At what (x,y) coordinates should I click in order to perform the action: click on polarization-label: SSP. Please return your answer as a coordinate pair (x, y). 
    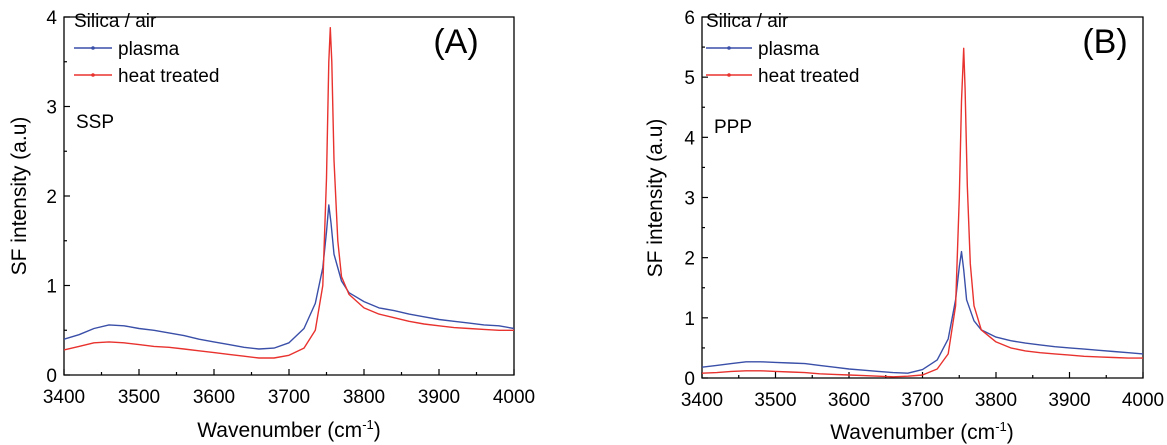
    Looking at the image, I should click on (95, 122).